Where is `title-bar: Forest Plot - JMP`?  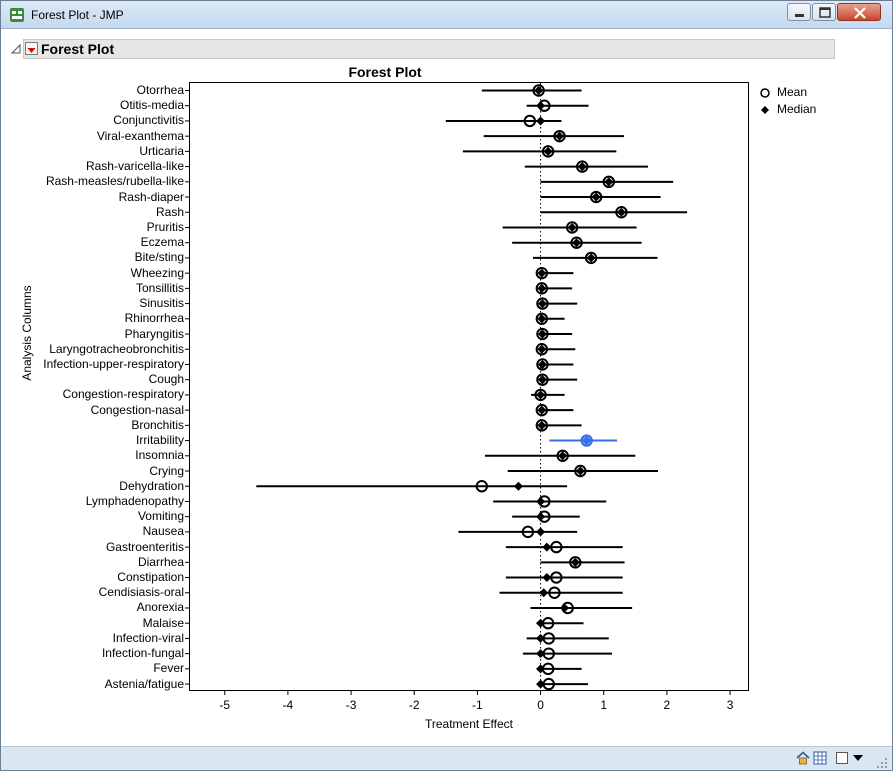 title-bar: Forest Plot - JMP is located at coordinates (446, 15).